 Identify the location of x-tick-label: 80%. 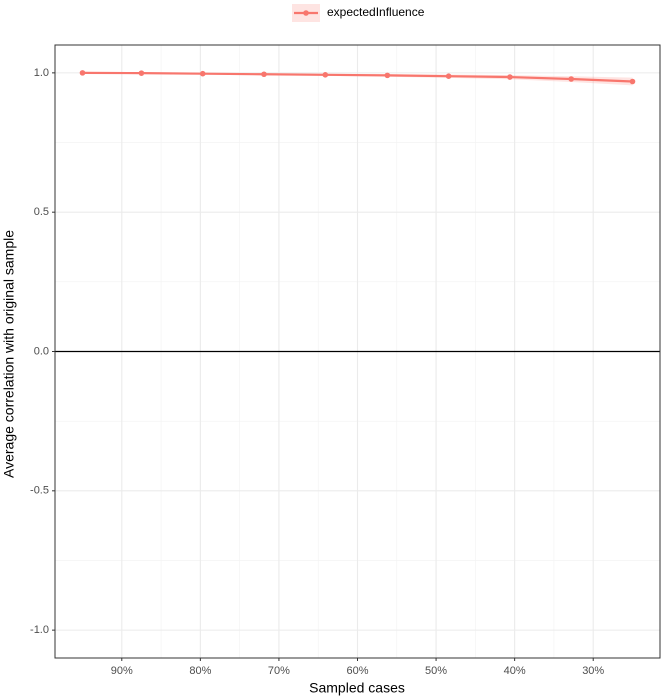
(200, 671).